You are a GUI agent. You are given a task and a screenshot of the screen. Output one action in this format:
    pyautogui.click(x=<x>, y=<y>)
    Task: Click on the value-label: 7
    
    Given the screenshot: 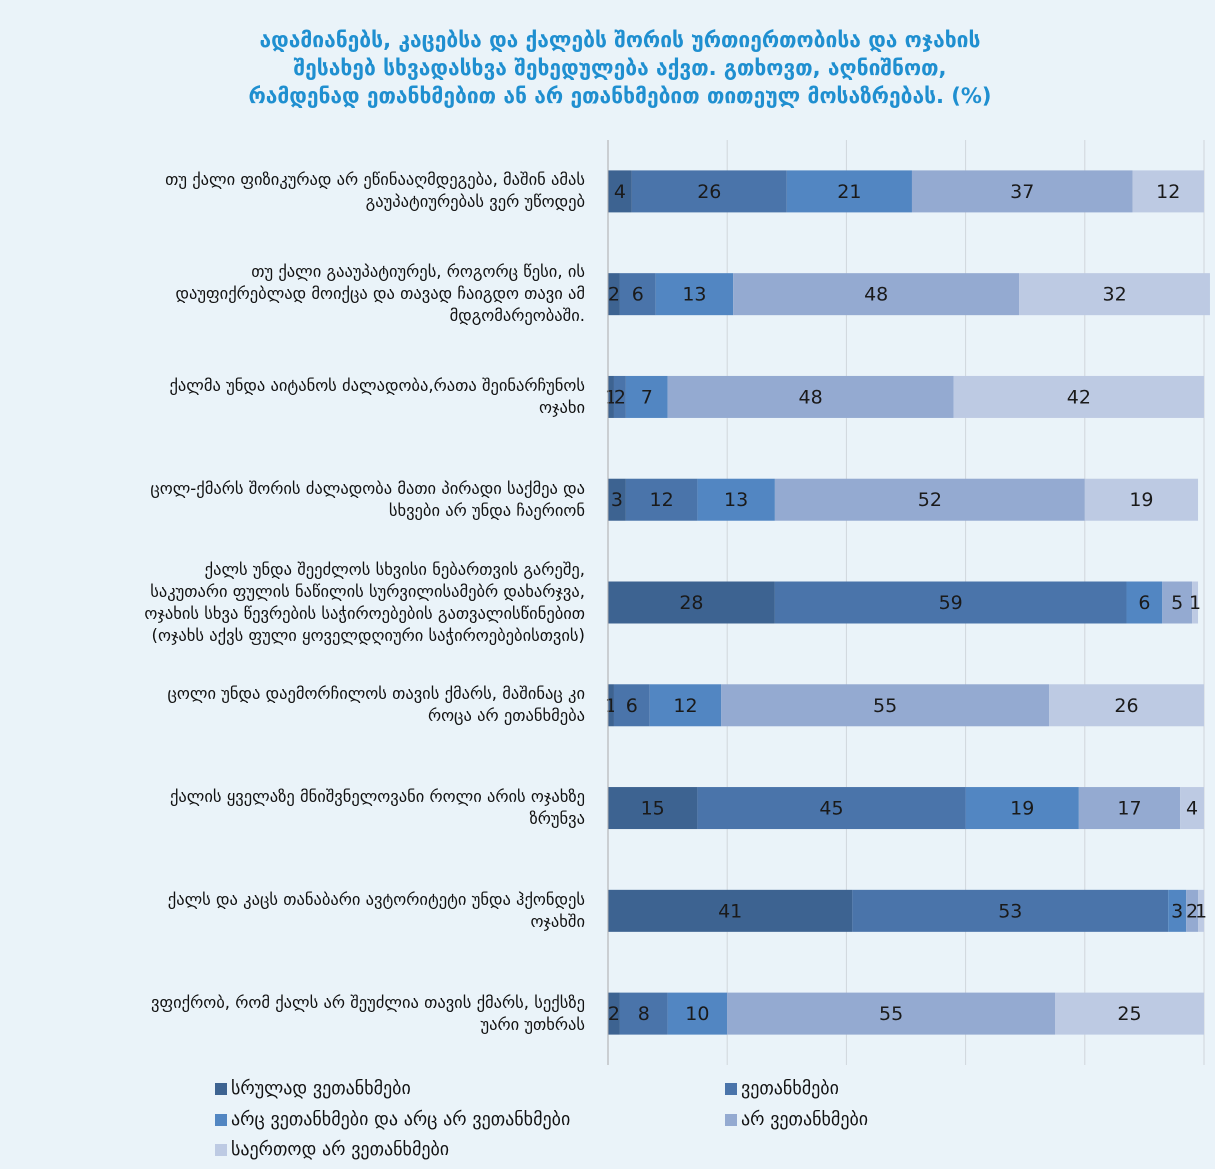 What is the action you would take?
    pyautogui.click(x=647, y=397)
    